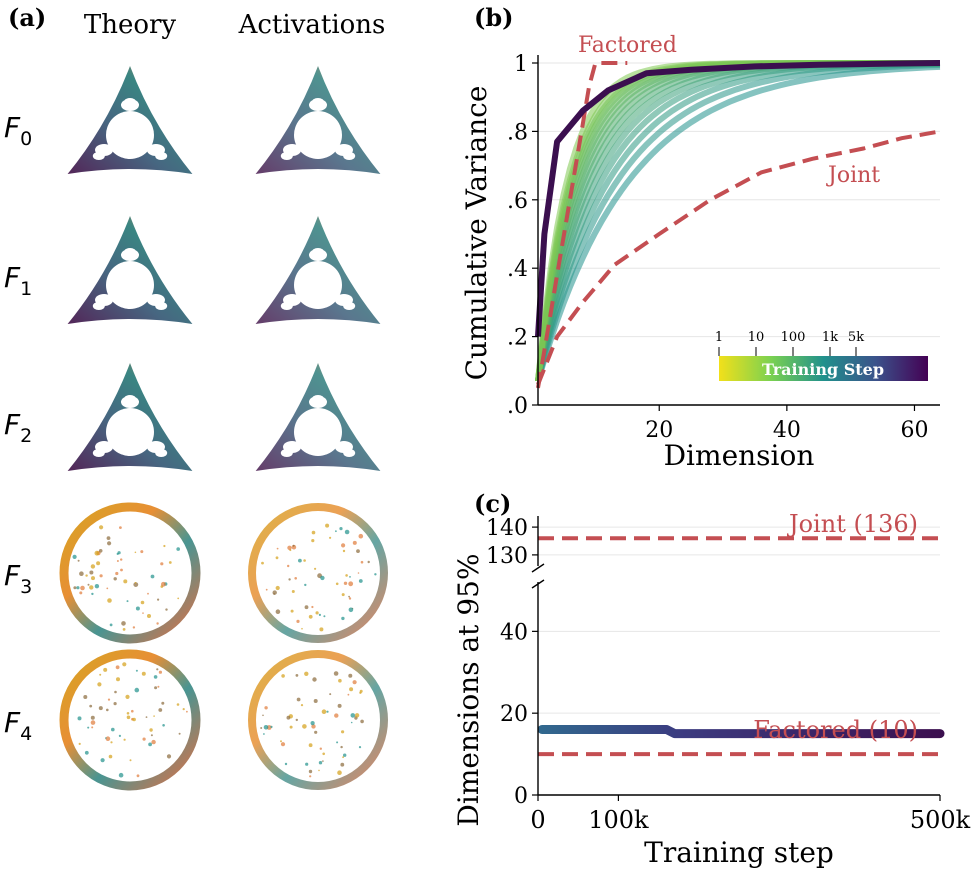 Image resolution: width=974 pixels, height=871 pixels. What do you see at coordinates (130, 432) in the screenshot?
I see `simplex-central-hole` at bounding box center [130, 432].